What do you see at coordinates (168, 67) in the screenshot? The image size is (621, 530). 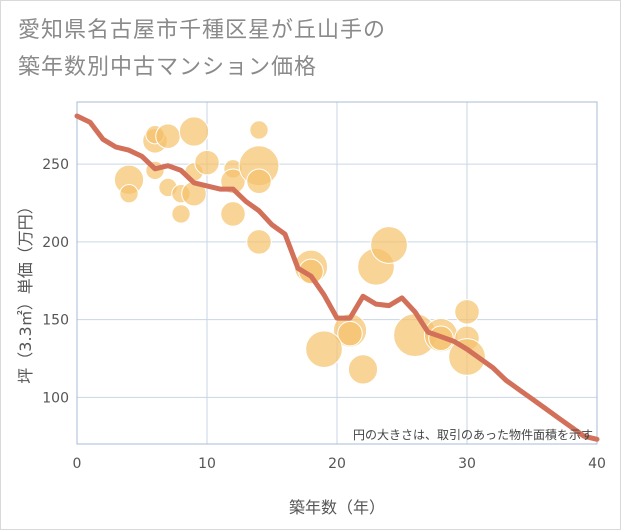 I see `chart-title-line2: 築年数別中古マンション価格` at bounding box center [168, 67].